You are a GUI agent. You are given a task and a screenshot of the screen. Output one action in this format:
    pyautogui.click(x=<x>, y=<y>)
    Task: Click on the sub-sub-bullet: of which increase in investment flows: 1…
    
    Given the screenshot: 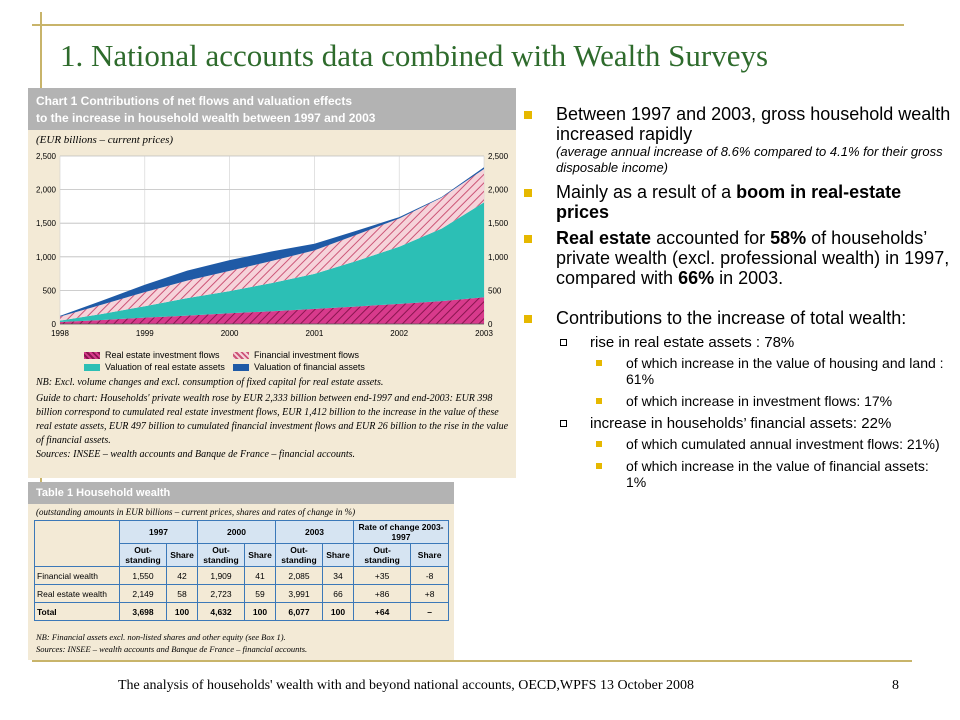 What is the action you would take?
    pyautogui.click(x=737, y=401)
    